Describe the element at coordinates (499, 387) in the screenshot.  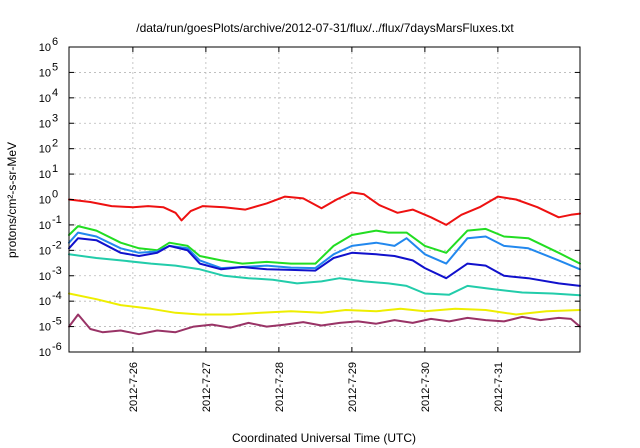
I see `x-tick-label: 2012-7-31` at that location.